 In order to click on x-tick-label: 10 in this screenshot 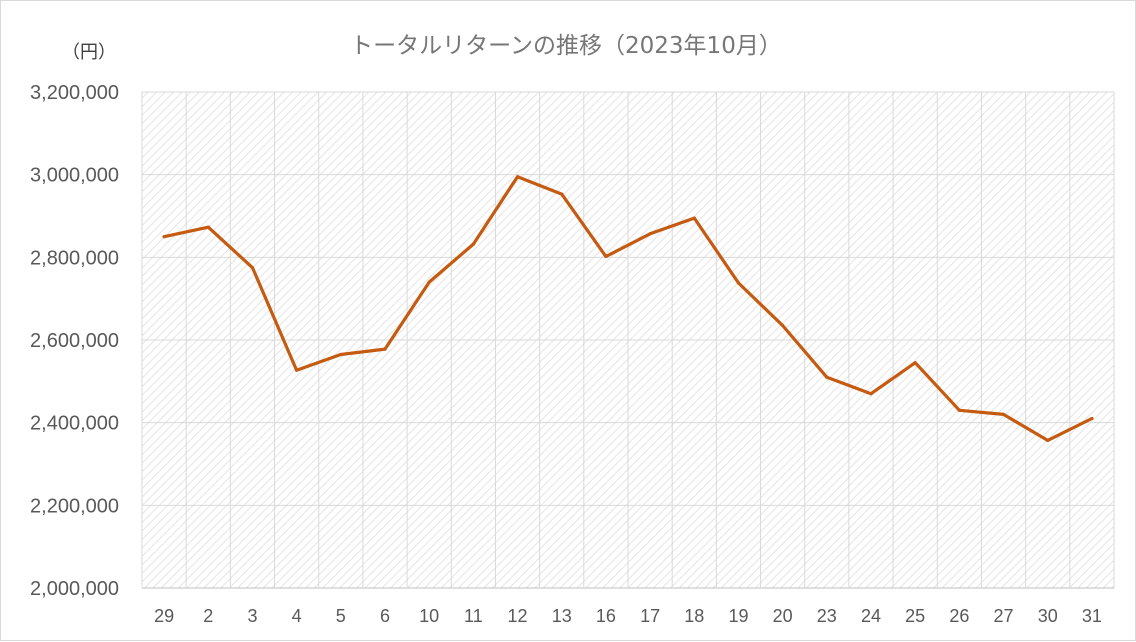, I will do `click(429, 616)`.